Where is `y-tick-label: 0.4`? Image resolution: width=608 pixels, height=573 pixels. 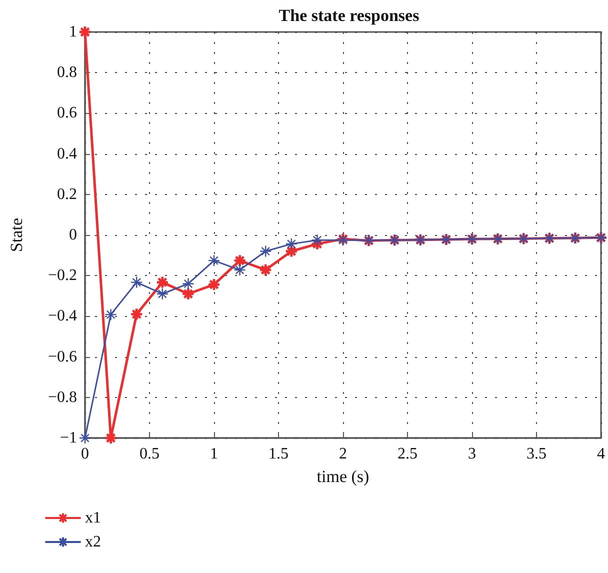
y-tick-label: 0.4 is located at coordinates (67, 153).